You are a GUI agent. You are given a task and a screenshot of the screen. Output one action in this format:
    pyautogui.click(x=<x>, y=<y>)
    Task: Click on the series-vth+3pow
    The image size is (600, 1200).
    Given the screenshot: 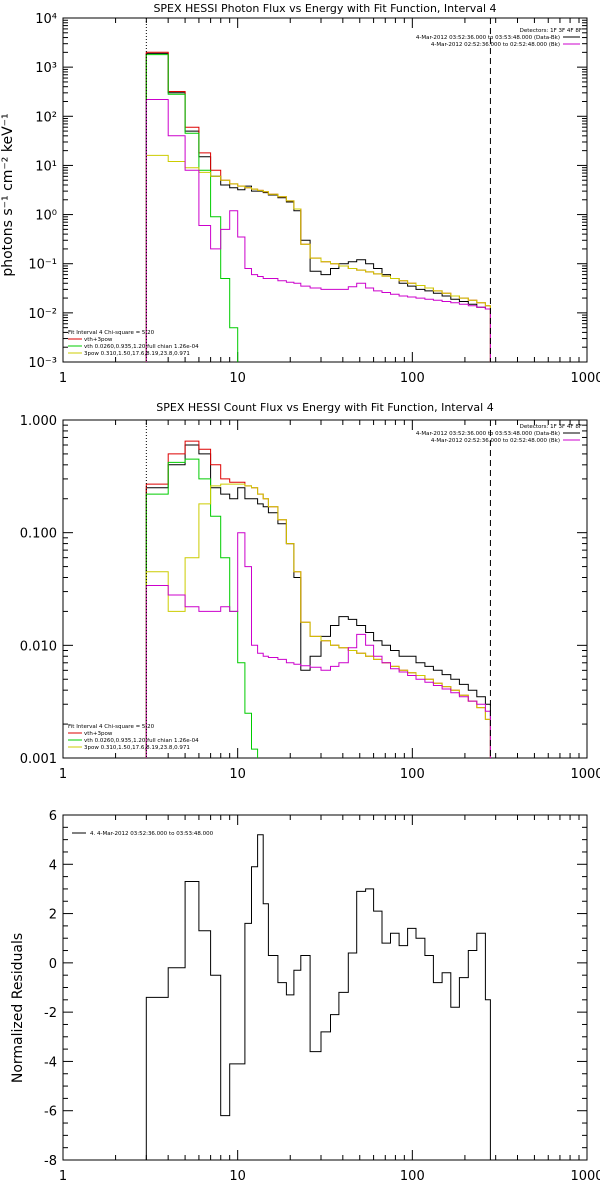 What is the action you would take?
    pyautogui.click(x=318, y=206)
    